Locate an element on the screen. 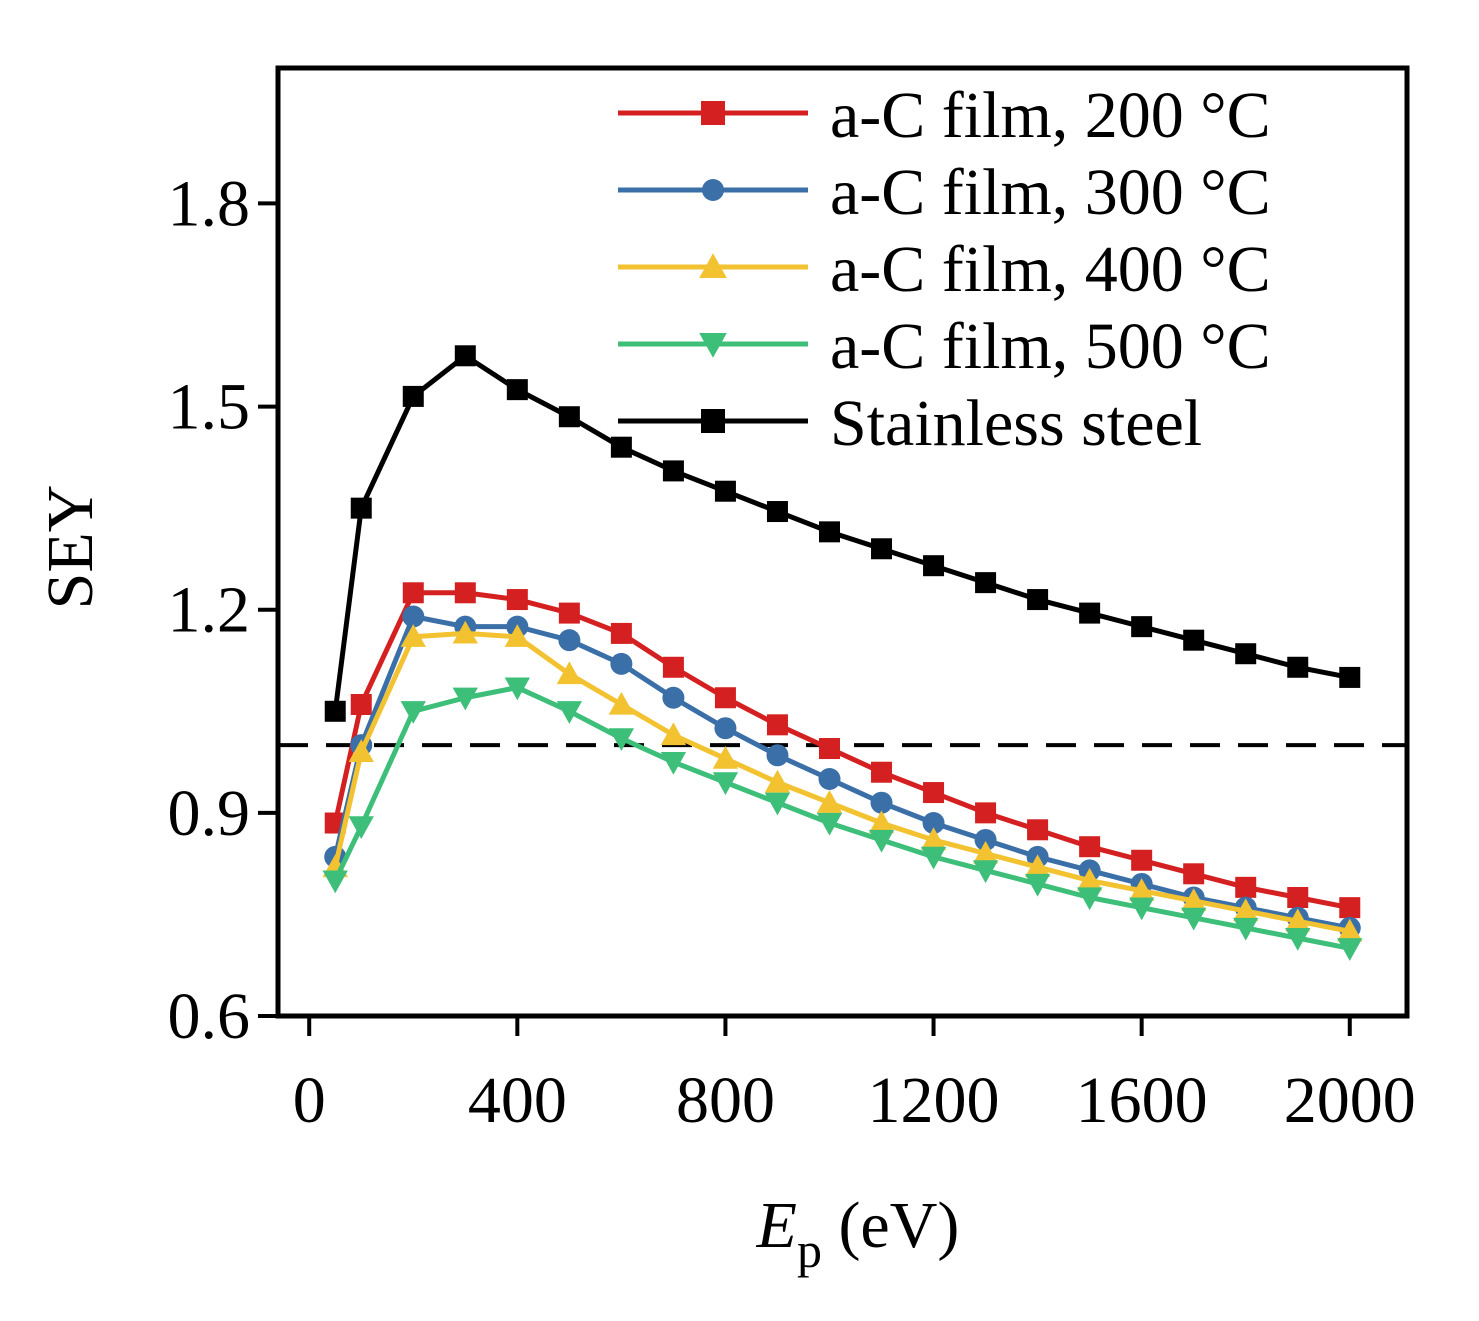  y-tick-label: 1.5 is located at coordinates (209, 407).